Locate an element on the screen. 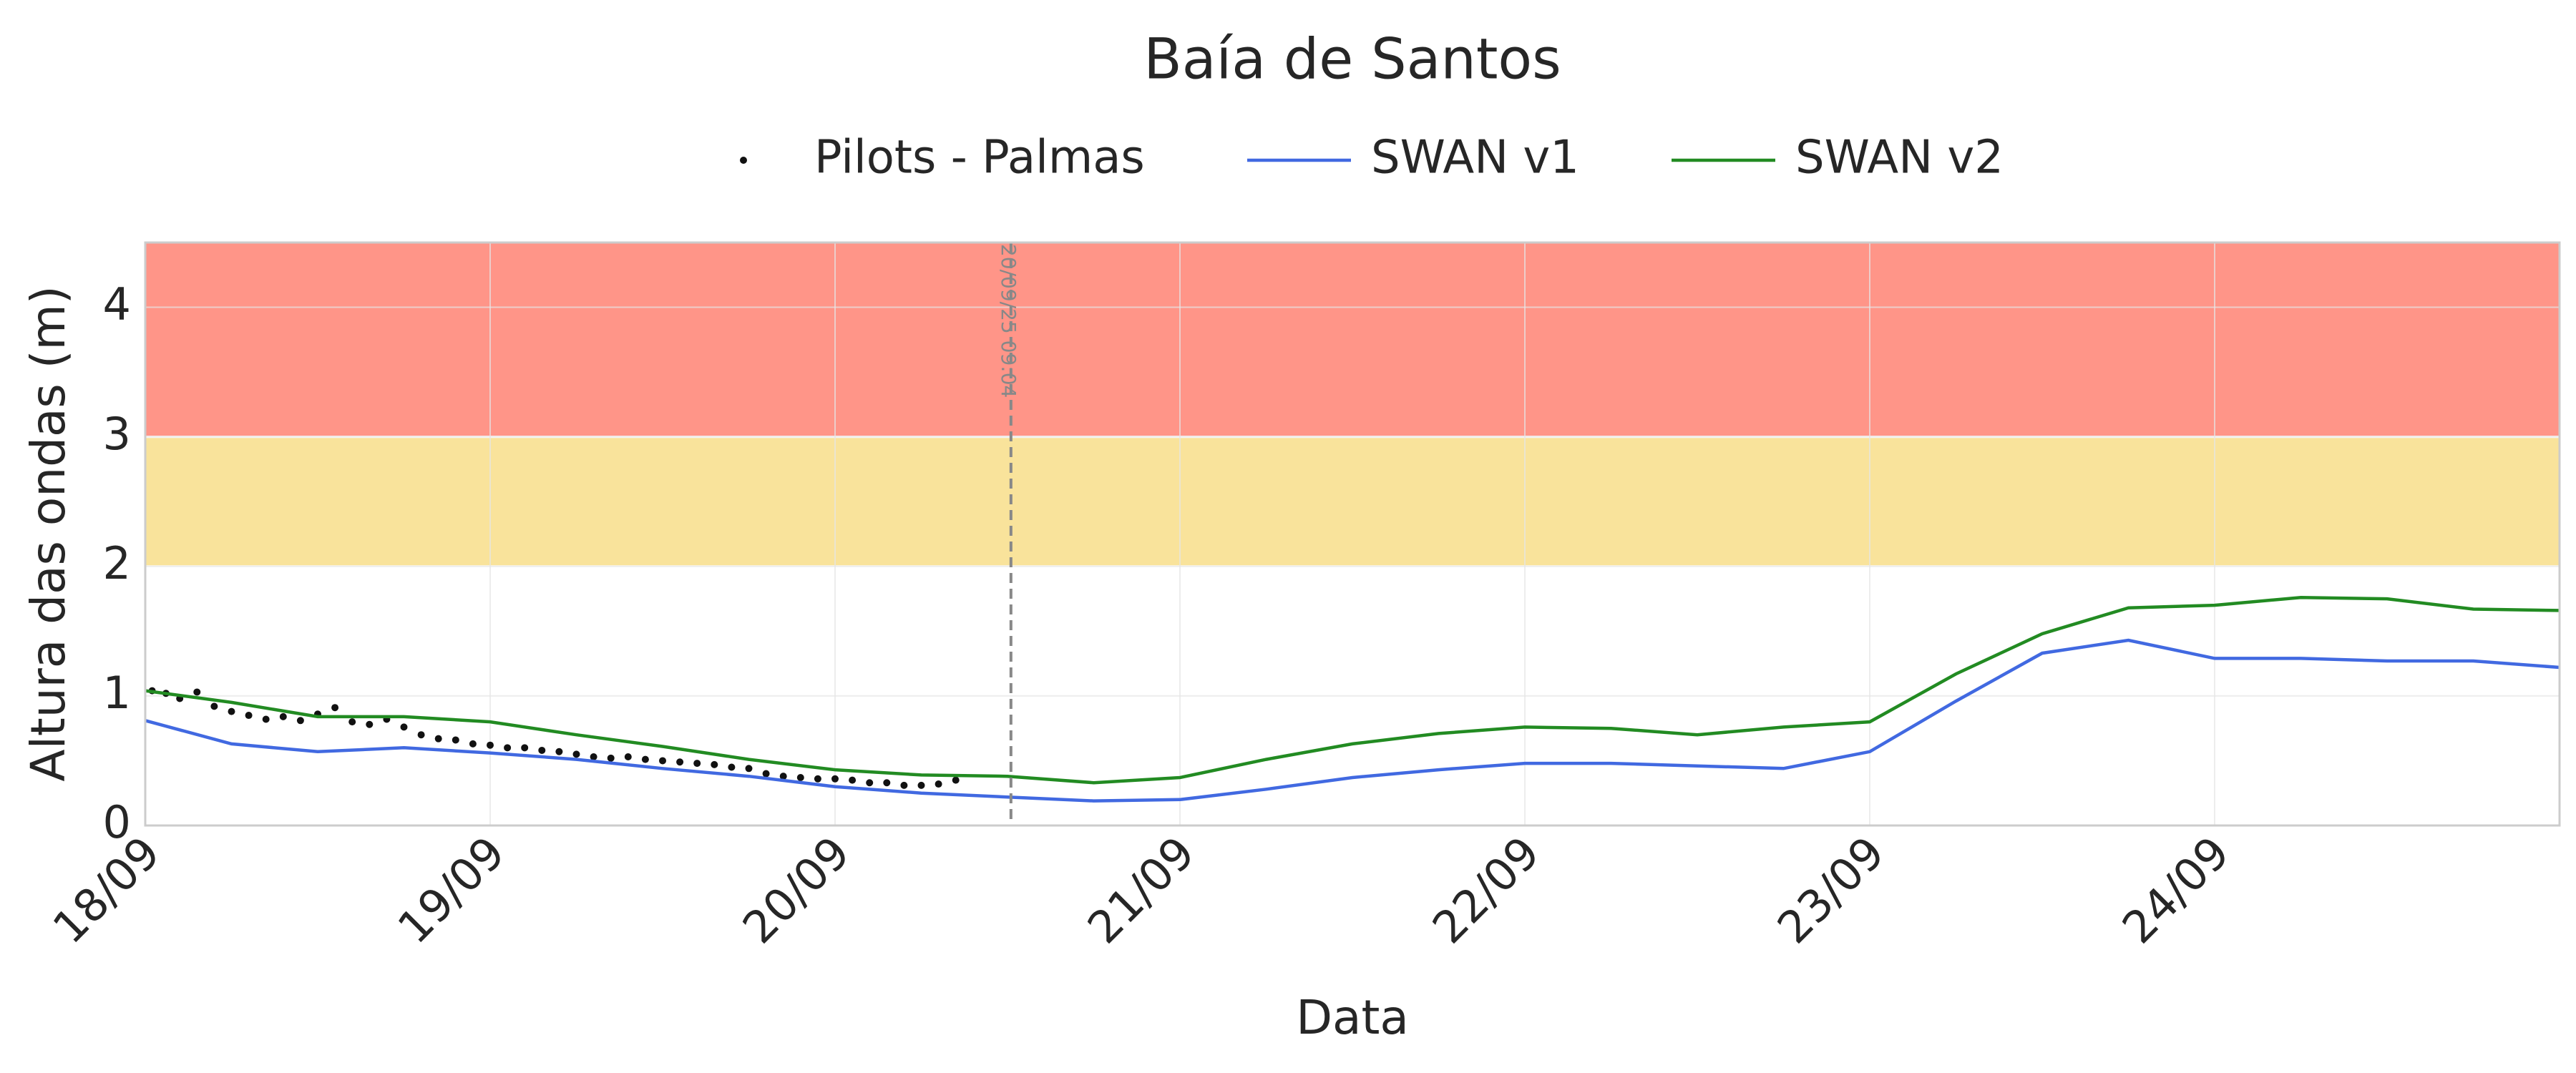 Image resolution: width=2576 pixels, height=1073 pixels. legend-label: SWAN v1 is located at coordinates (1475, 158).